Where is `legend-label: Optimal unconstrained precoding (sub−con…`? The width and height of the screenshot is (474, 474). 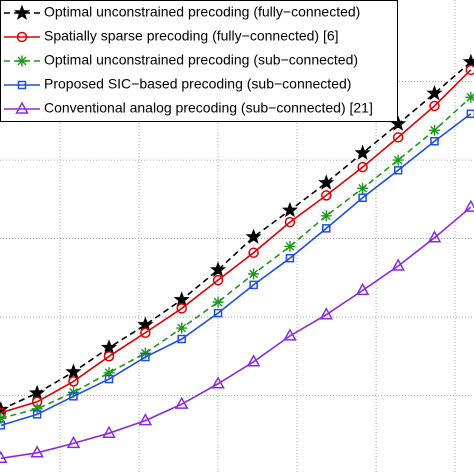 legend-label: Optimal unconstrained precoding (sub−con… is located at coordinates (201, 60).